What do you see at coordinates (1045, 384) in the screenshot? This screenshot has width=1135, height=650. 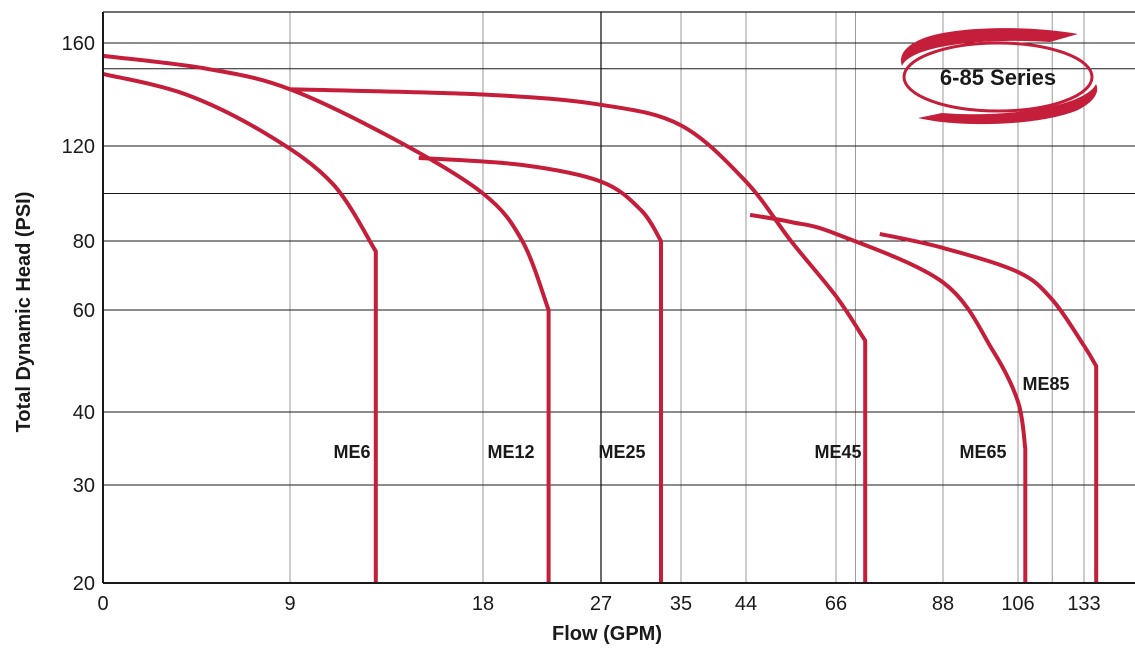 I see `series-label-me85: ME85` at bounding box center [1045, 384].